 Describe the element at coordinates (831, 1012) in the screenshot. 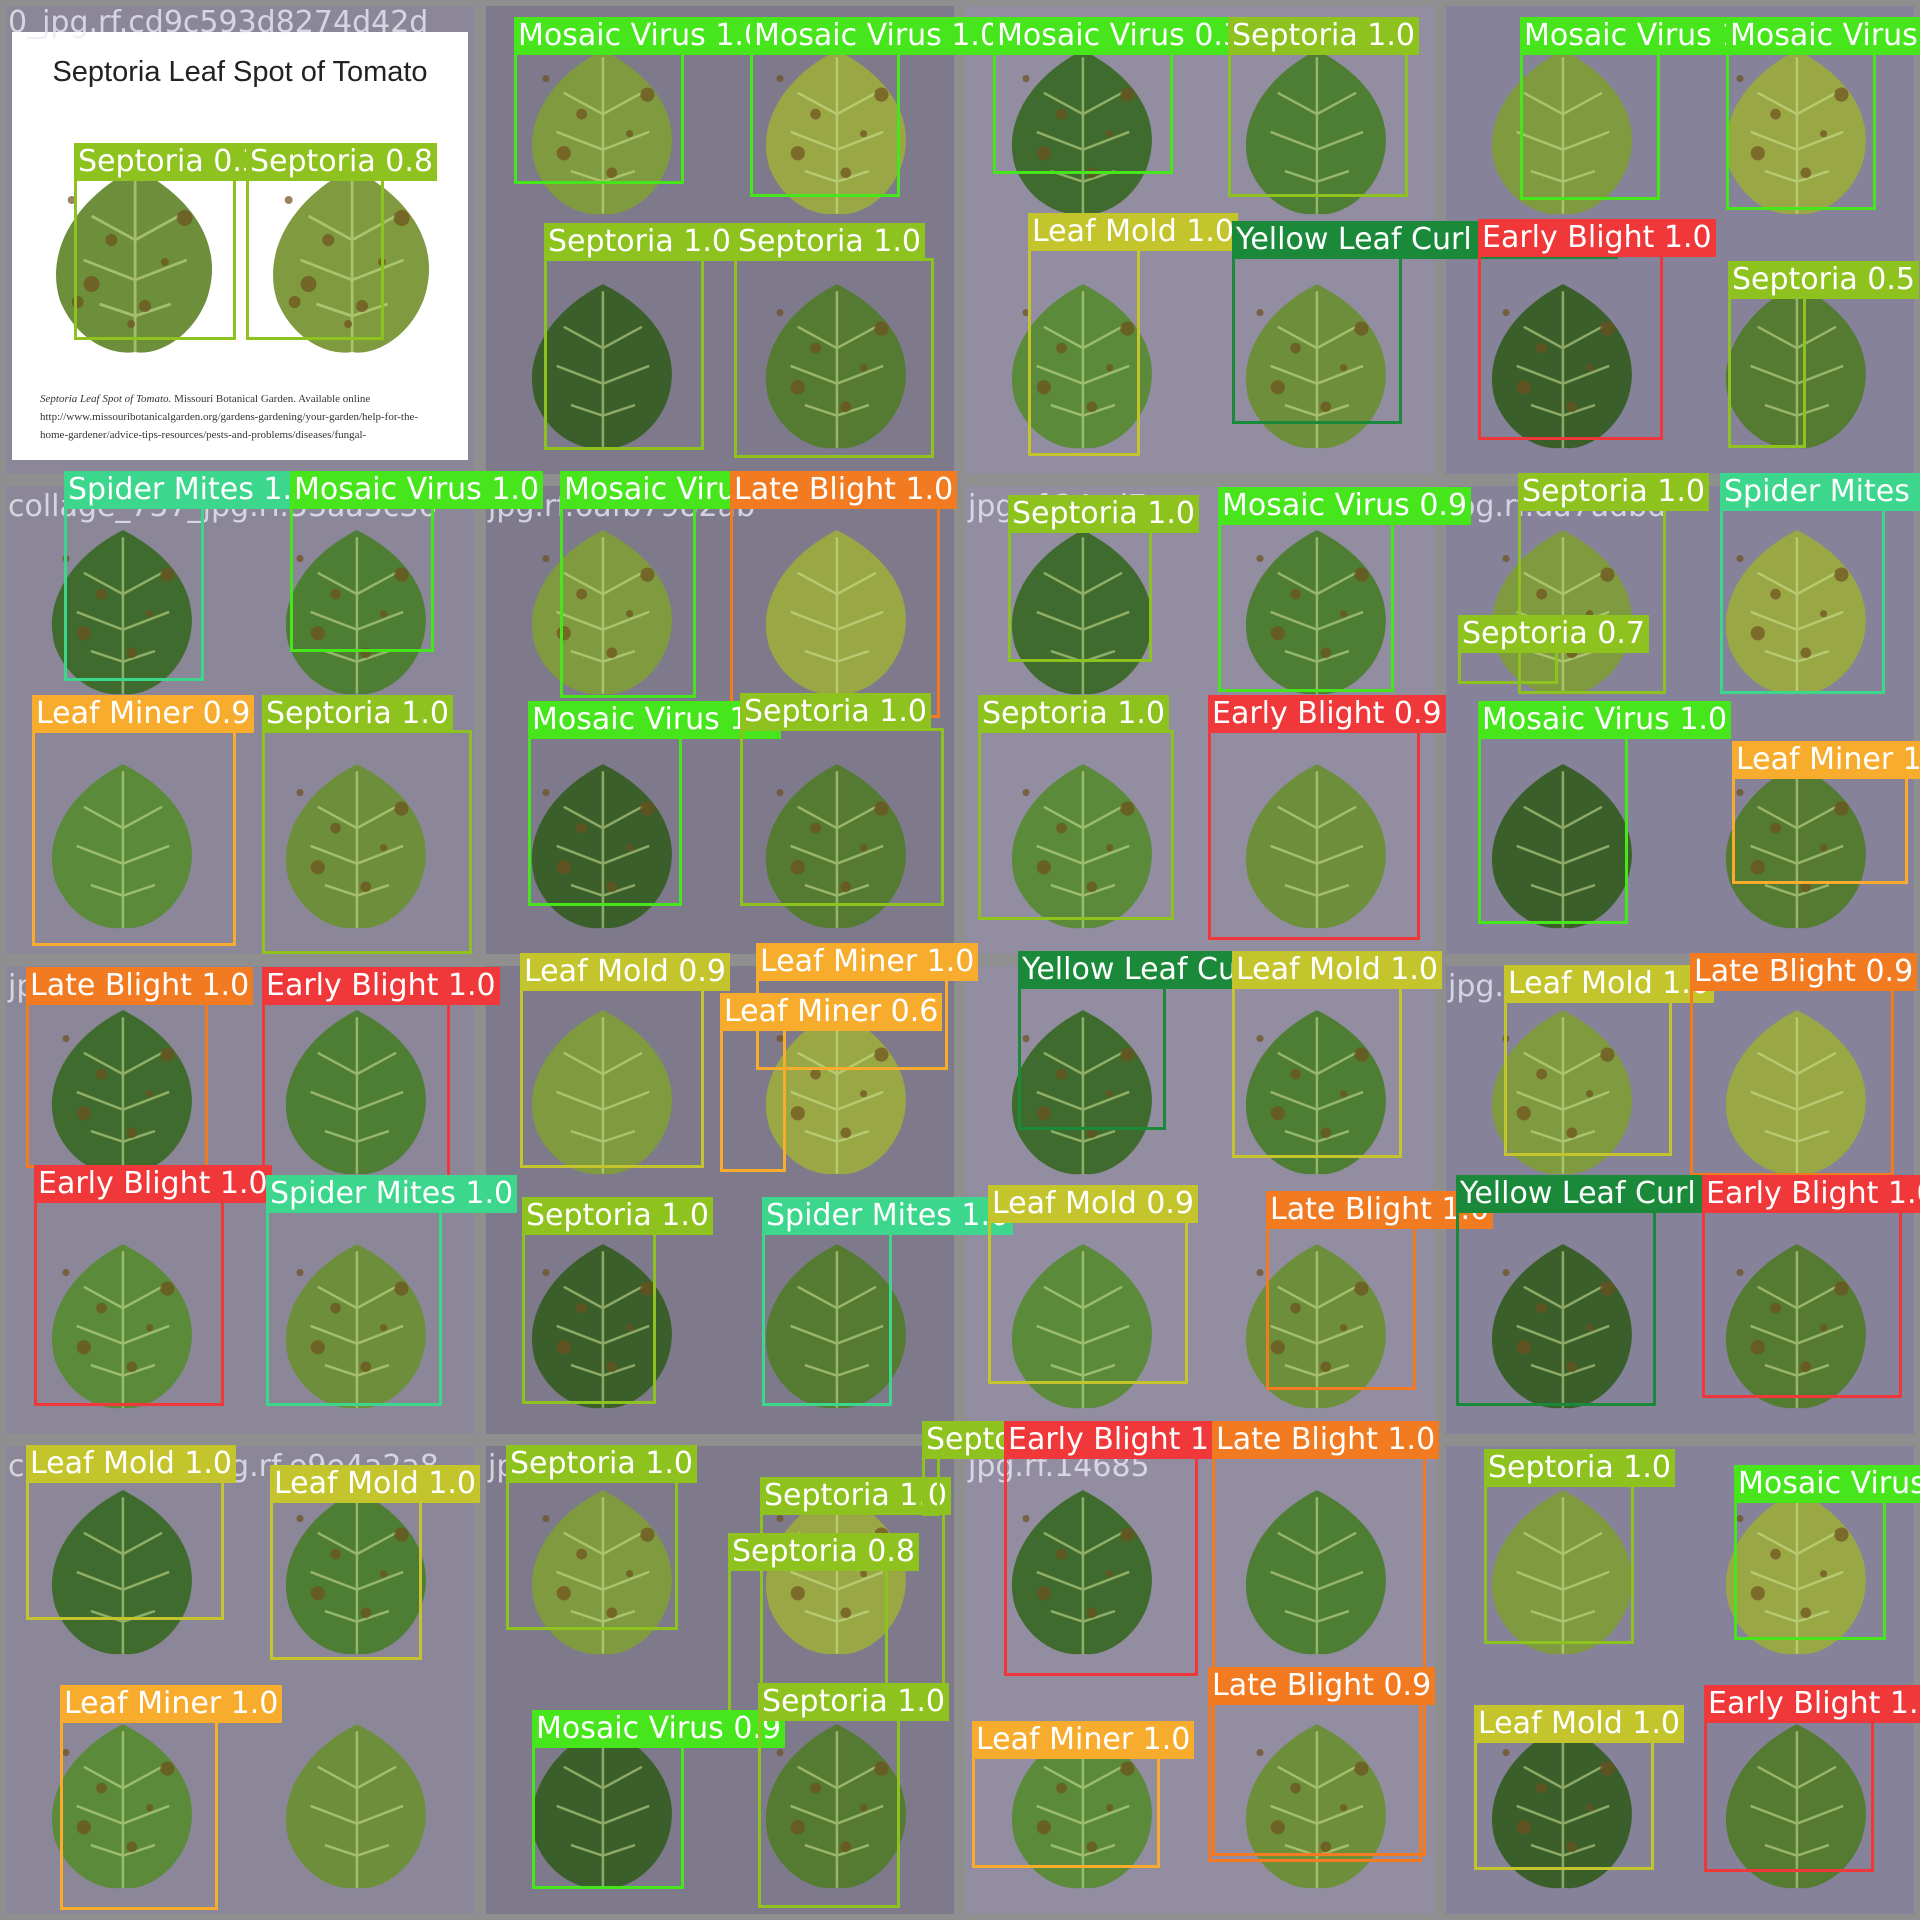

I see `detection-label: Leaf Miner 0.6` at that location.